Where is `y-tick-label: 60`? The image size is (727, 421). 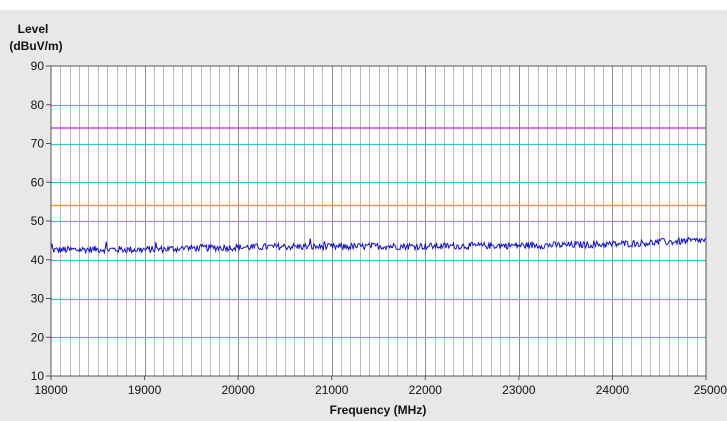 y-tick-label: 60 is located at coordinates (38, 182).